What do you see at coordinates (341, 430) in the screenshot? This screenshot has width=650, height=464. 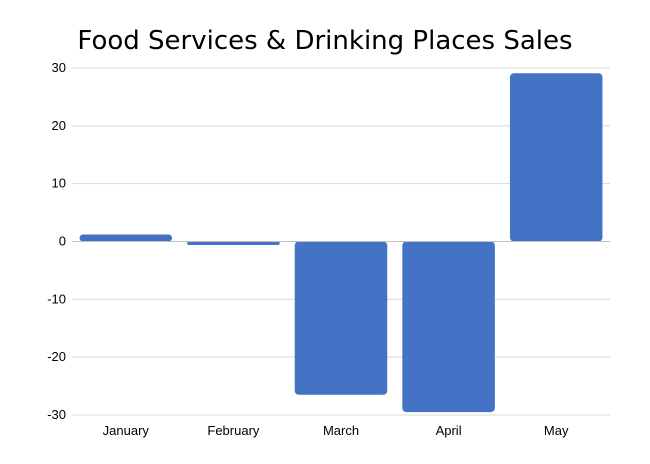 I see `x-tick-label: March` at bounding box center [341, 430].